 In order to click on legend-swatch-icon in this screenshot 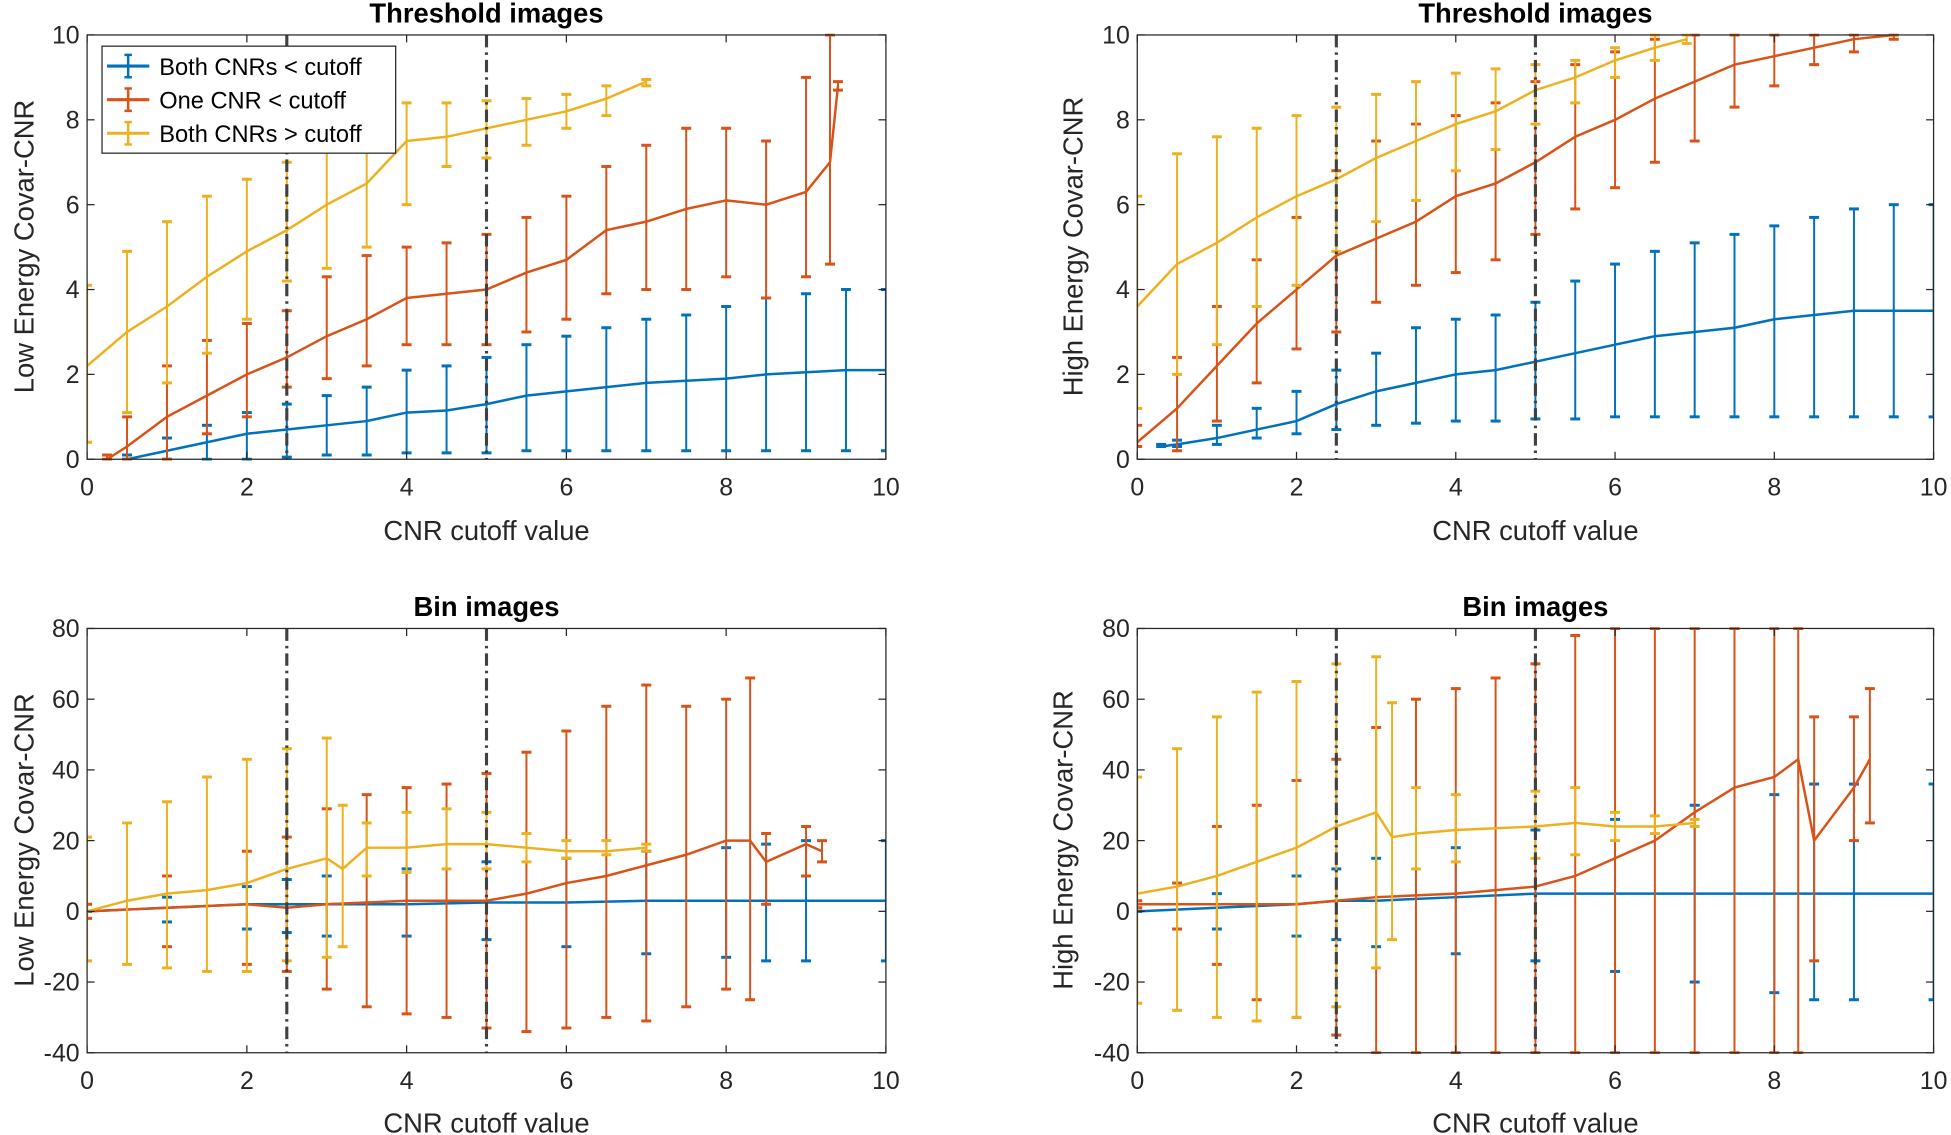, I will do `click(128, 66)`.